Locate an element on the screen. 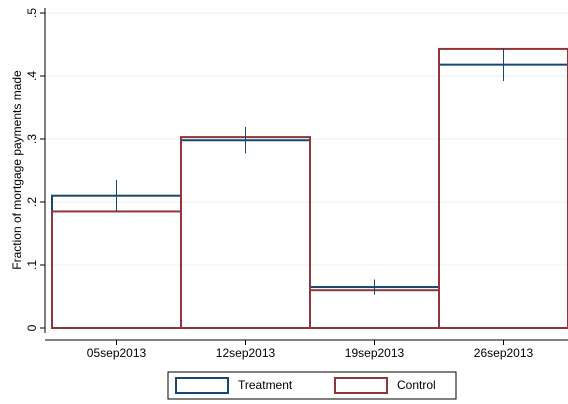 The height and width of the screenshot is (404, 568). y-tick-label: .1 is located at coordinates (32, 265).